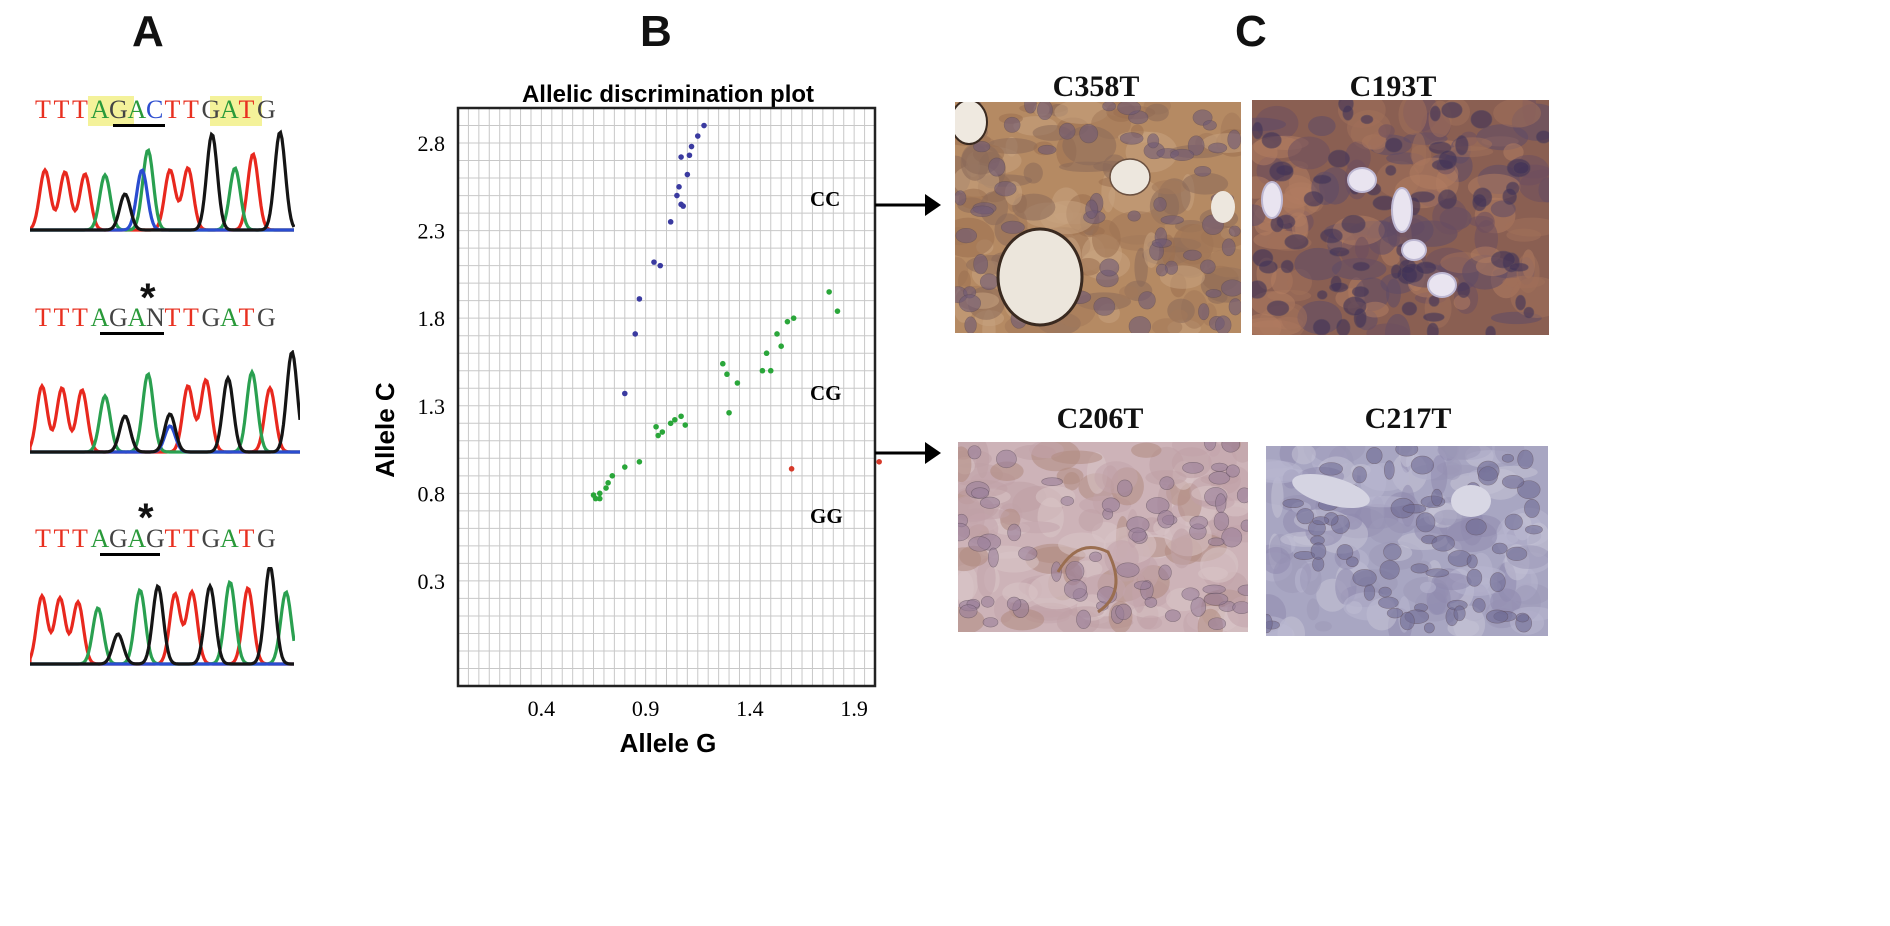  I want to click on sequence-trace-1-bases: TTTAGACTTGATG, so click(155, 110).